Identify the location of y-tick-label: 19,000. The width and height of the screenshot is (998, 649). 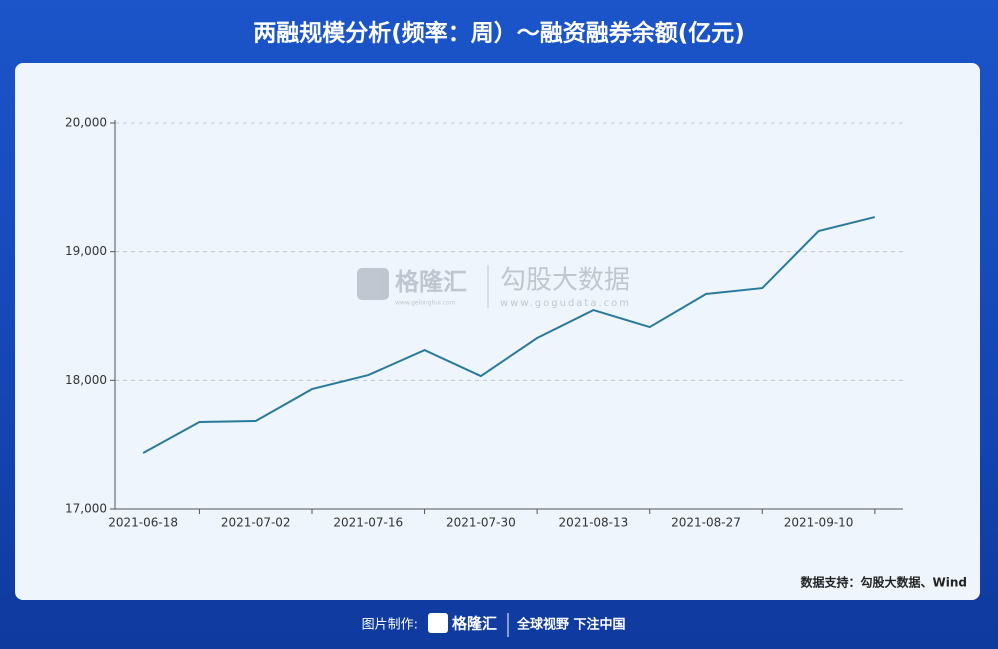
(86, 251).